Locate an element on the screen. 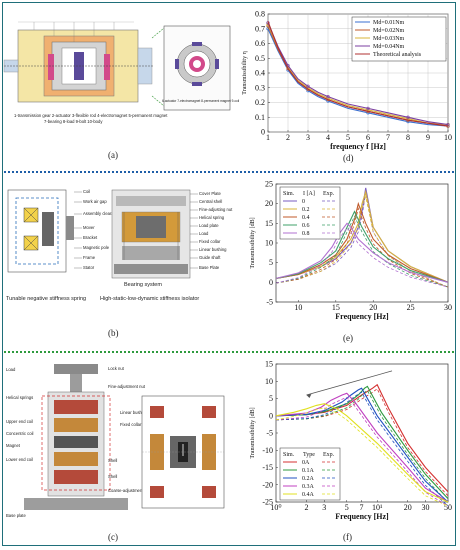 Image resolution: width=460 pixels, height=550 pixels. legend-entry: 0.1A is located at coordinates (308, 471).